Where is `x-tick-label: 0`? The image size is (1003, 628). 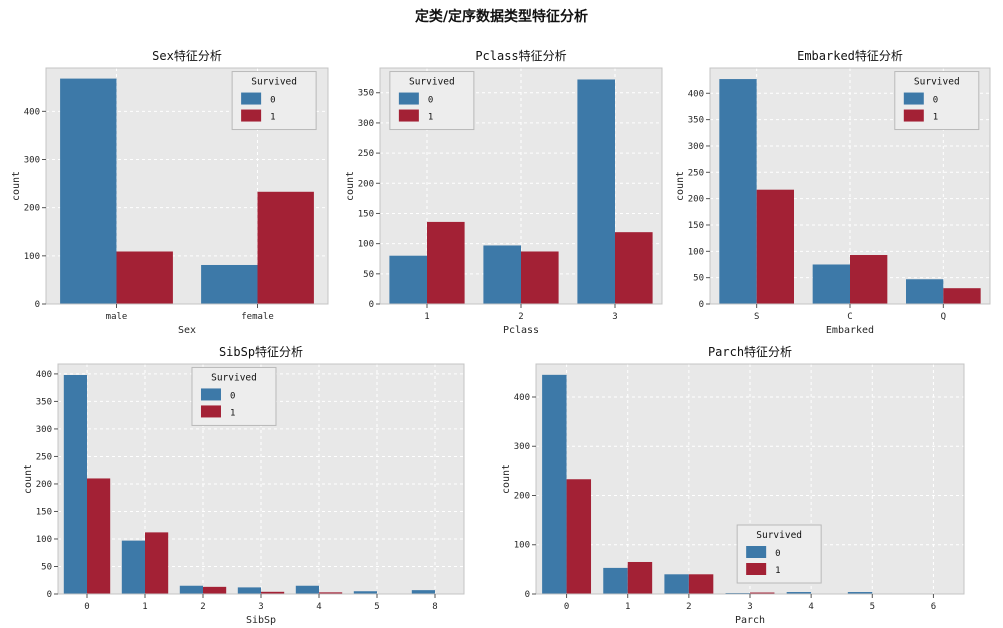
x-tick-label: 0 is located at coordinates (86, 607).